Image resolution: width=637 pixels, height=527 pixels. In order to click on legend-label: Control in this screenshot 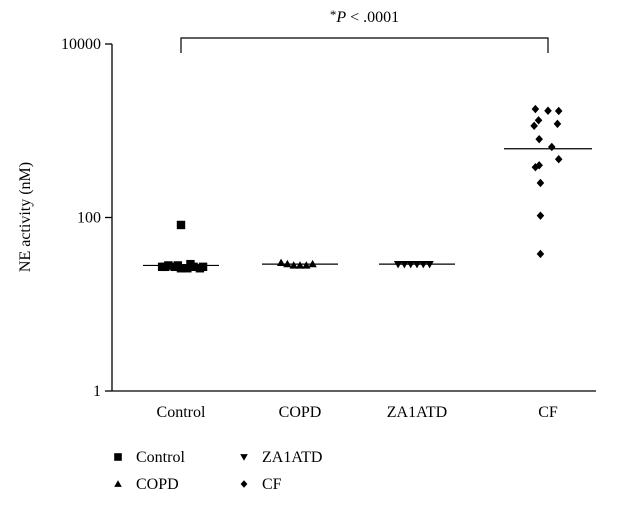, I will do `click(160, 457)`.